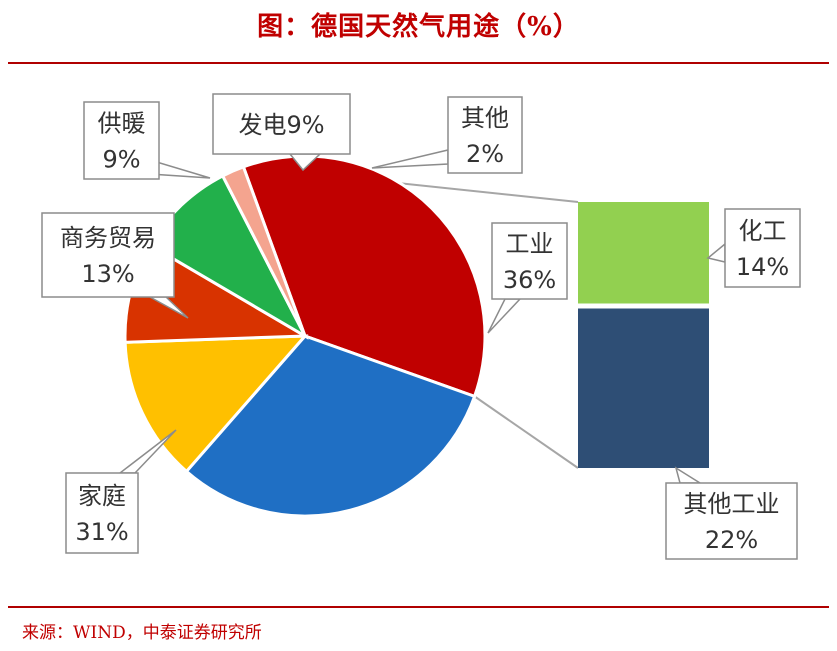  What do you see at coordinates (732, 504) in the screenshot?
I see `label-other-industry-text-0: 其他工业` at bounding box center [732, 504].